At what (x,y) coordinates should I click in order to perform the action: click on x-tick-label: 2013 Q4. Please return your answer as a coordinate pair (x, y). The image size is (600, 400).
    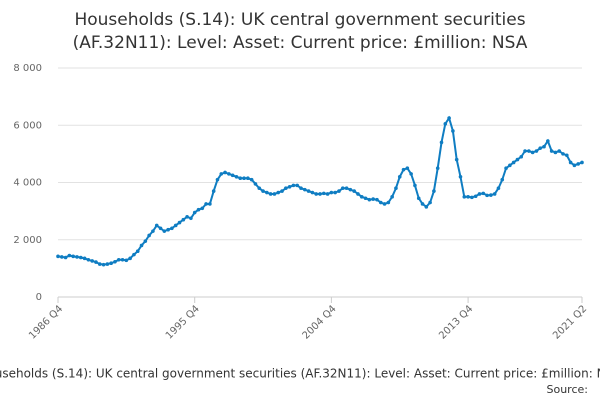
    Looking at the image, I should click on (456, 322).